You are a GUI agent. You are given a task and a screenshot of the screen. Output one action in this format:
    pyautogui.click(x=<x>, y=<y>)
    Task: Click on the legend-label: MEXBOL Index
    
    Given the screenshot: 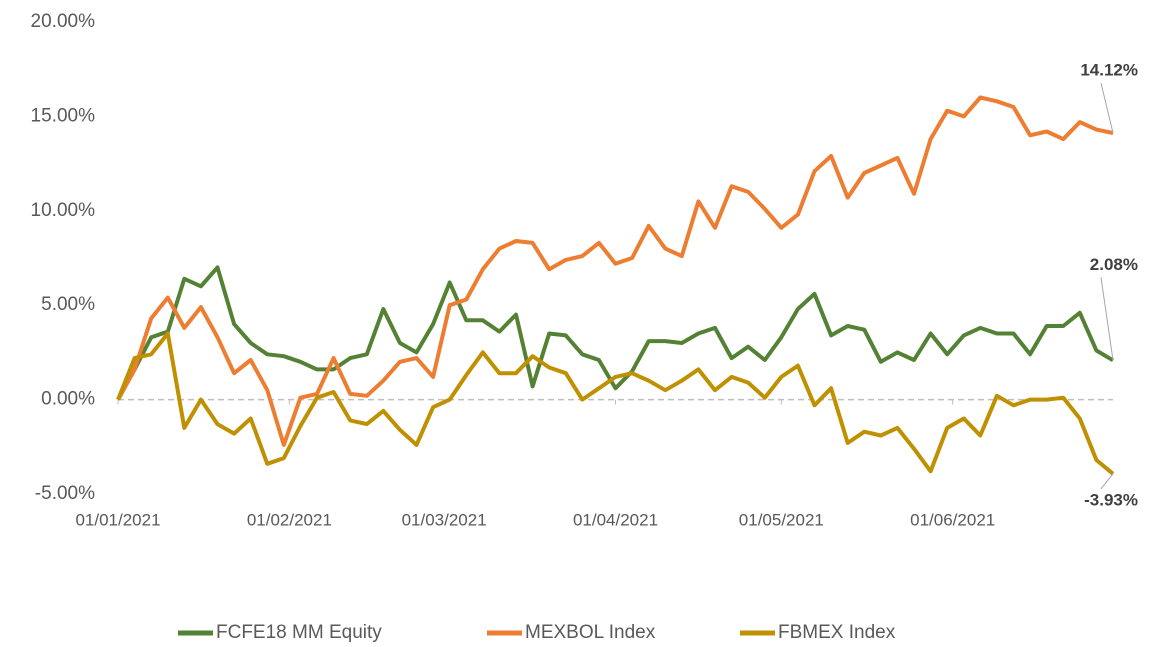 What is the action you would take?
    pyautogui.click(x=590, y=632)
    